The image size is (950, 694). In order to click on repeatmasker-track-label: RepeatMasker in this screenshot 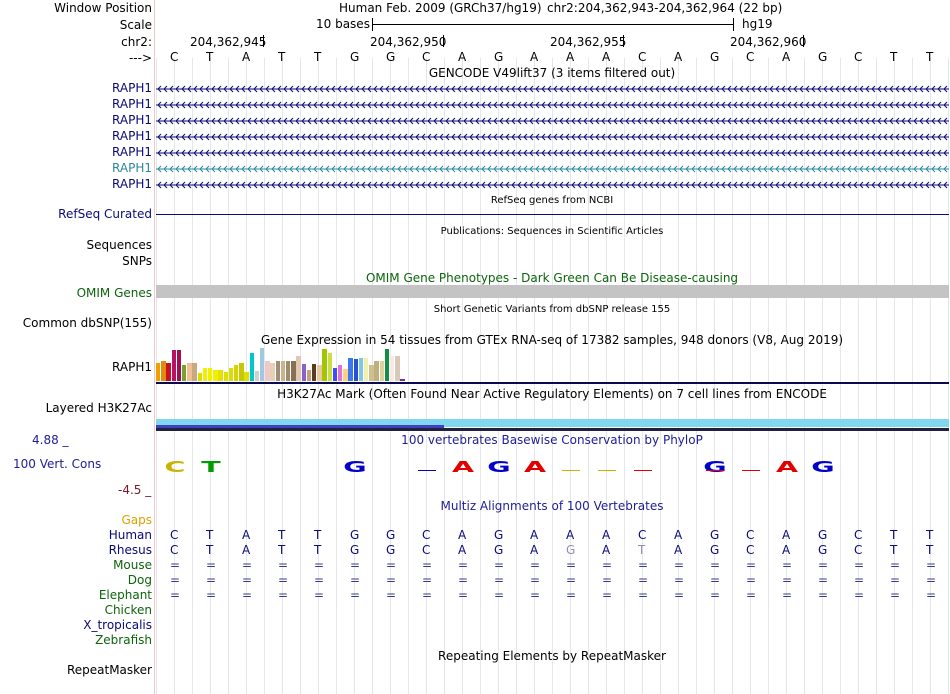, I will do `click(109, 670)`.